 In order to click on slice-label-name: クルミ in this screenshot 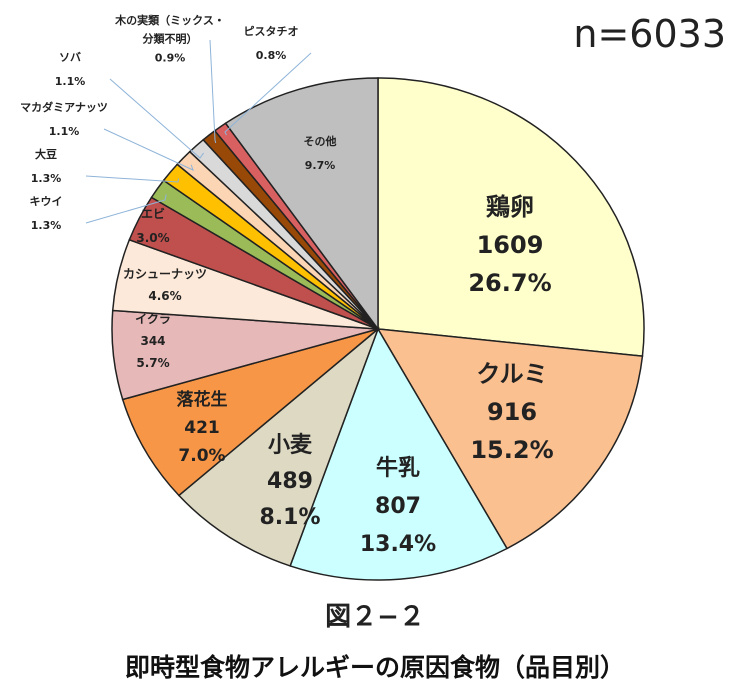, I will do `click(511, 374)`.